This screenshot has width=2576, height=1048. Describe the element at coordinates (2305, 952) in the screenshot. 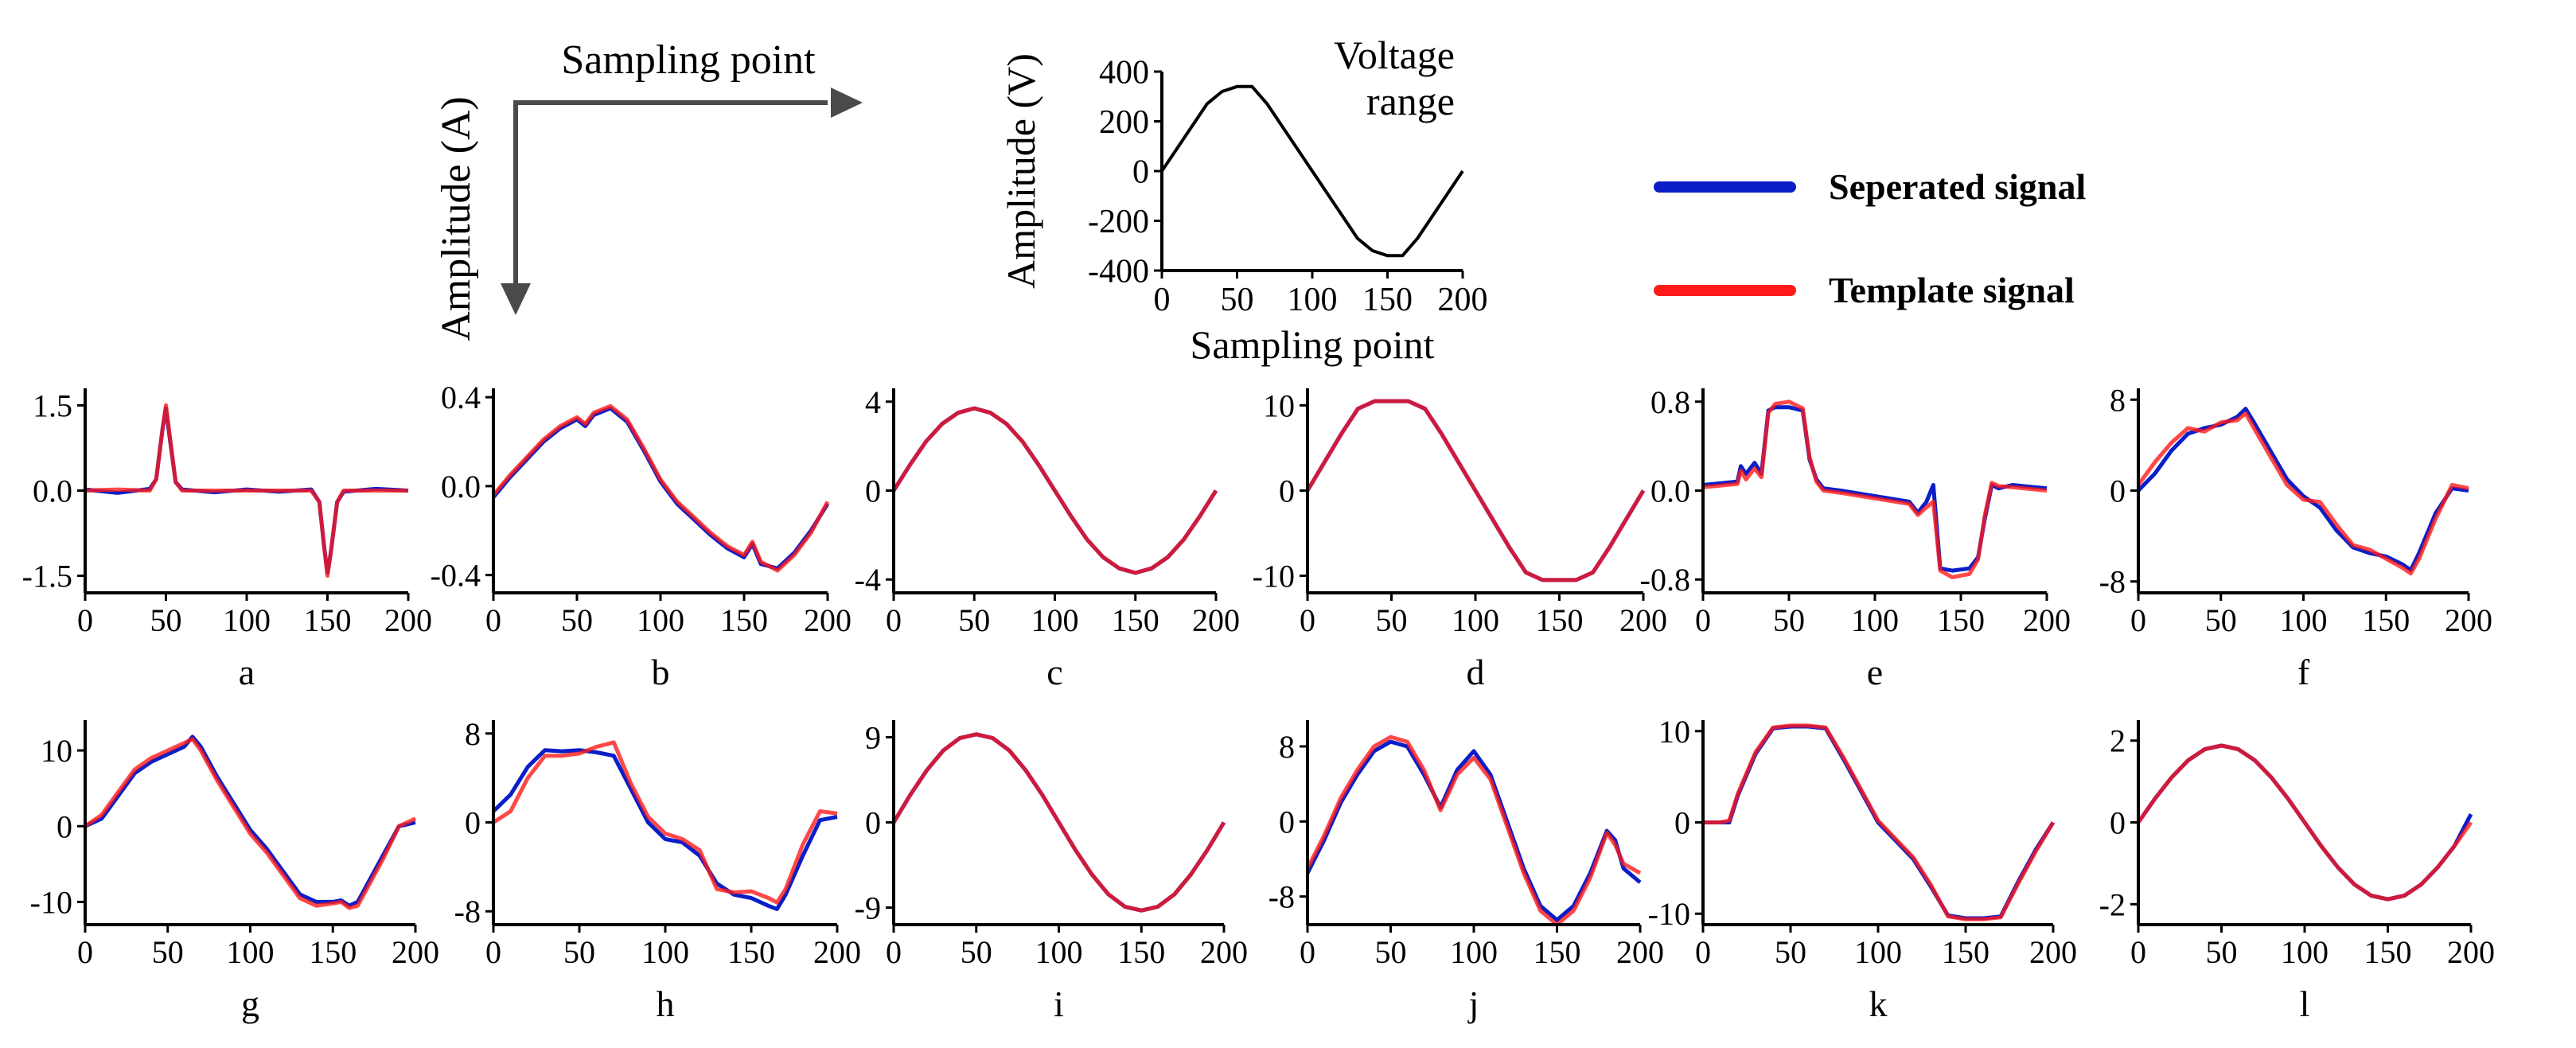

I see `x-tick-label-l: 100` at that location.